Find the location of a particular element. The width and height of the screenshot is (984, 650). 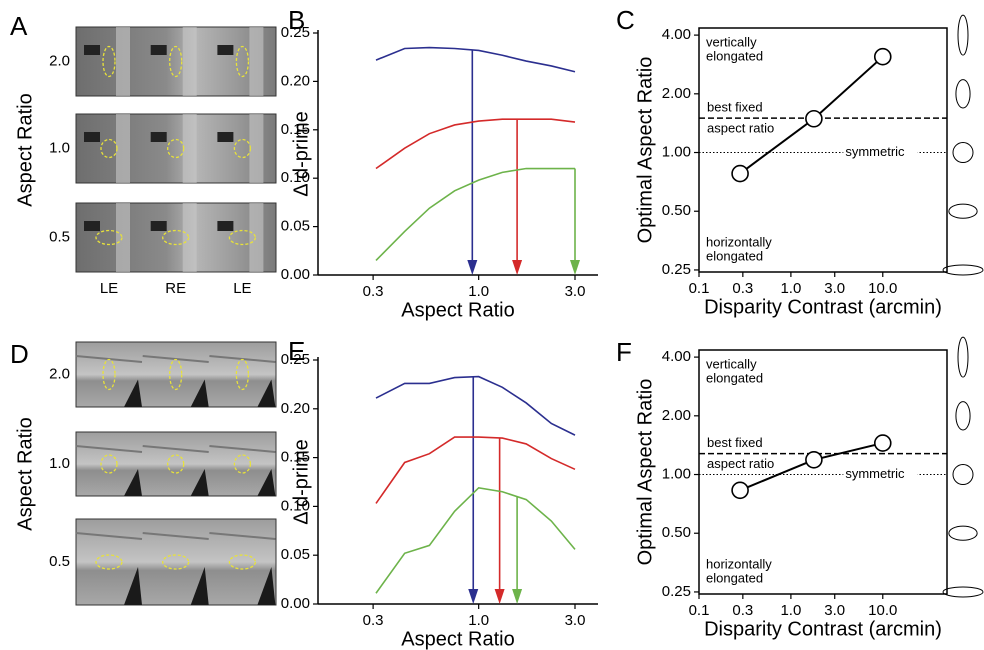

panel-letter: F is located at coordinates (624, 352).